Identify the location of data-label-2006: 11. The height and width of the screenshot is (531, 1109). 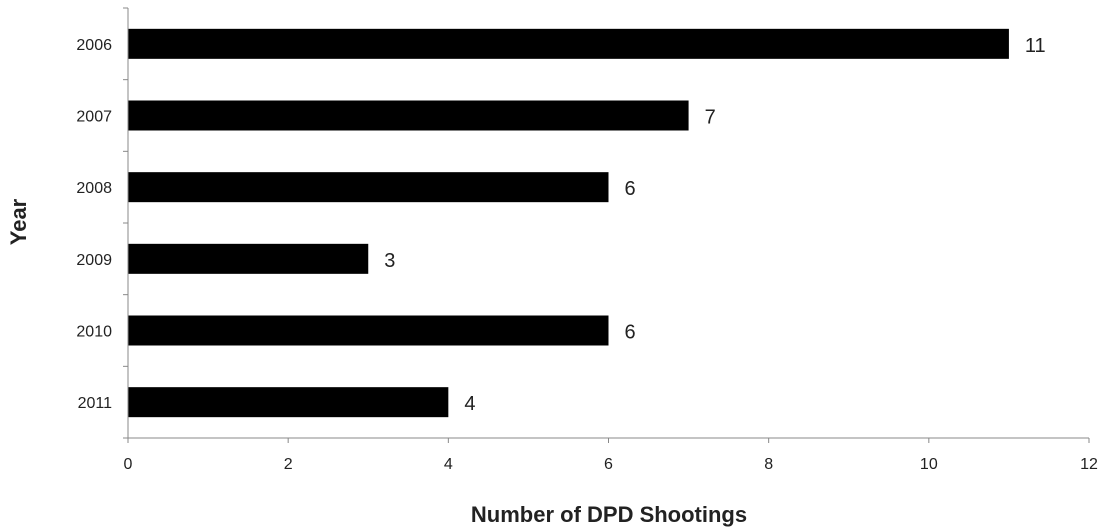
(1035, 46).